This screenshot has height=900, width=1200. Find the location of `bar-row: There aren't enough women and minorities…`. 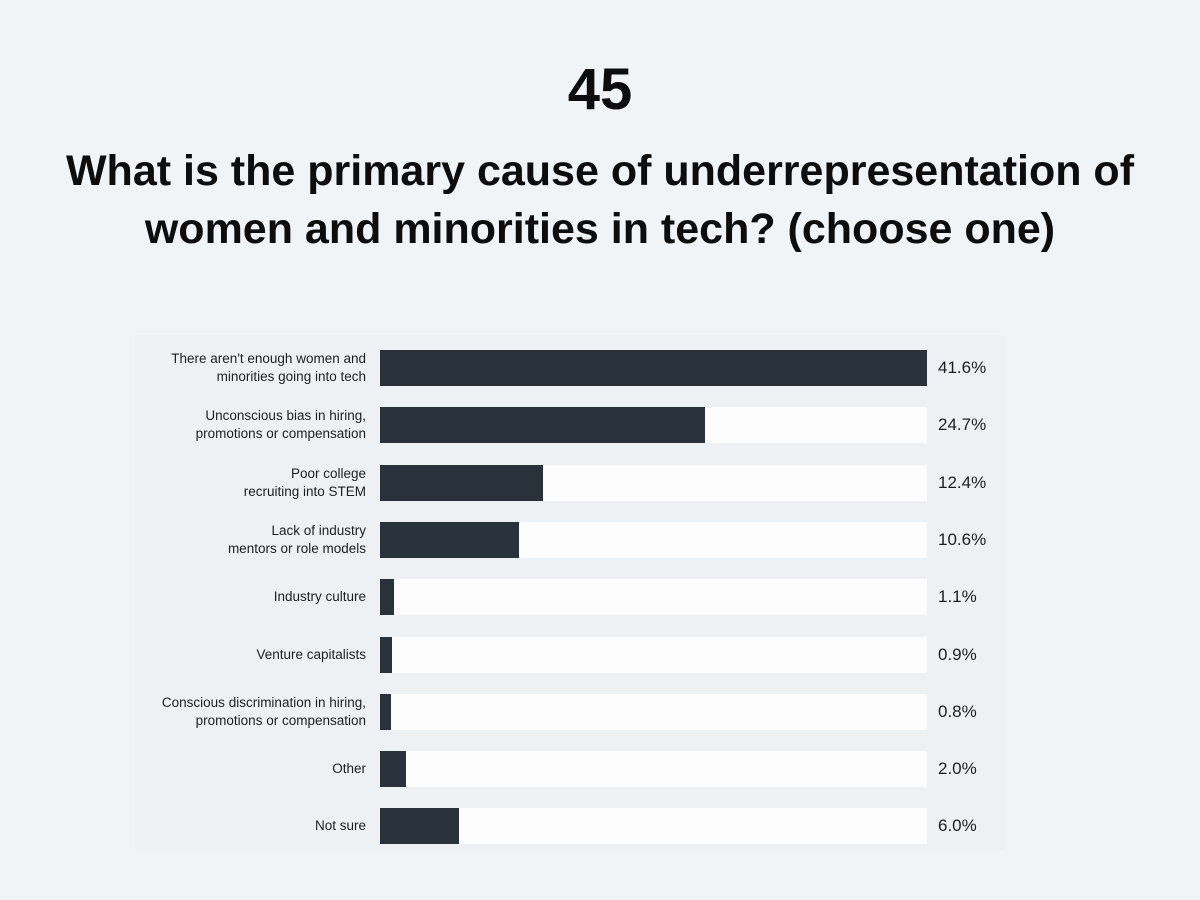

bar-row: There aren't enough women and minorities… is located at coordinates (600, 368).